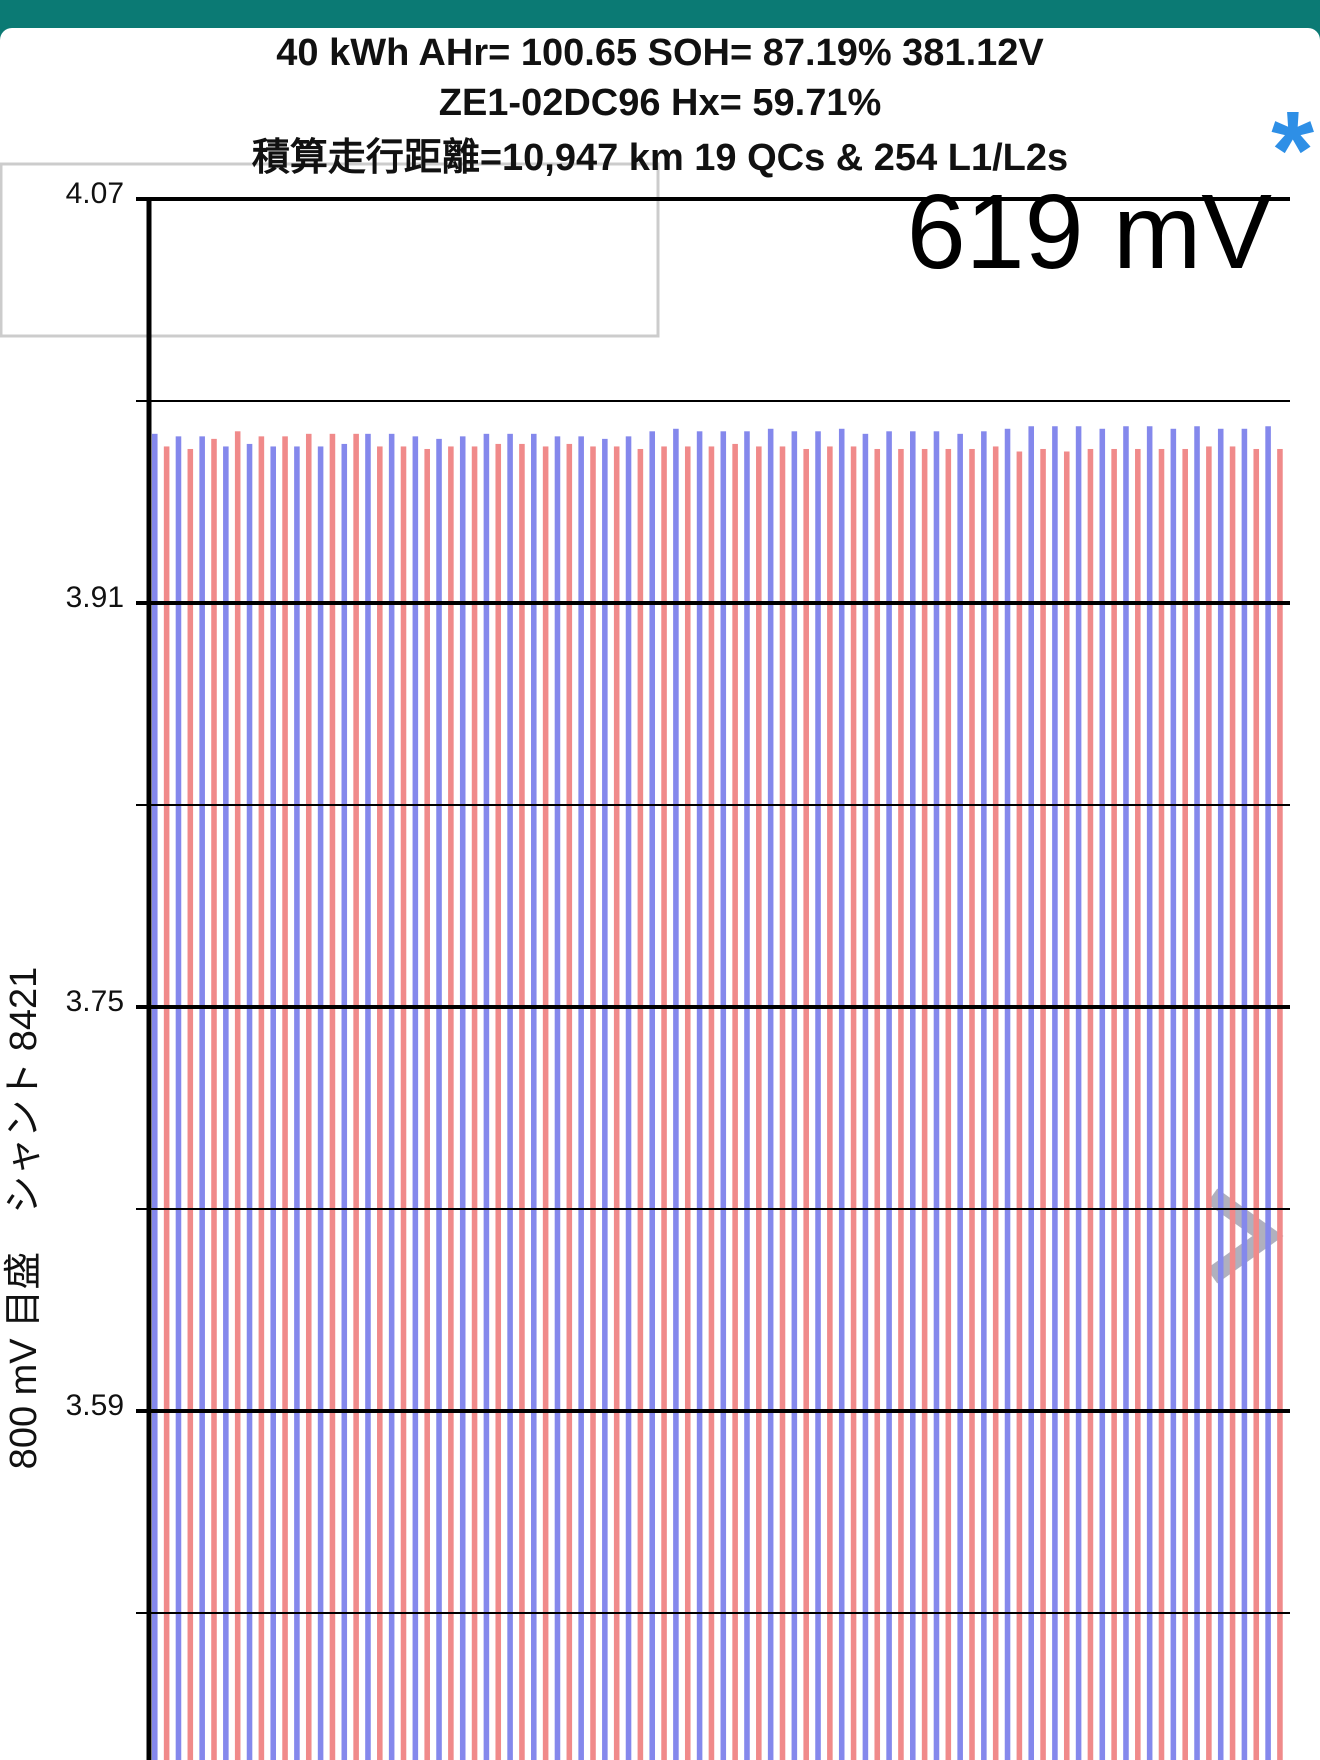 This screenshot has width=1320, height=1760. Describe the element at coordinates (1292, 150) in the screenshot. I see `menu-button: *` at that location.